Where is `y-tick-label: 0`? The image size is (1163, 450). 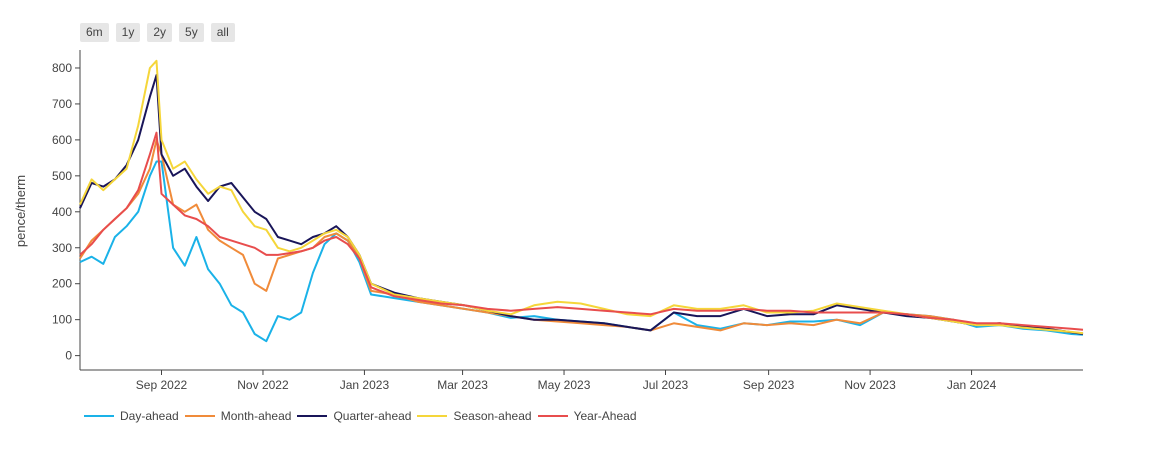
y-tick-label: 0 is located at coordinates (68, 356).